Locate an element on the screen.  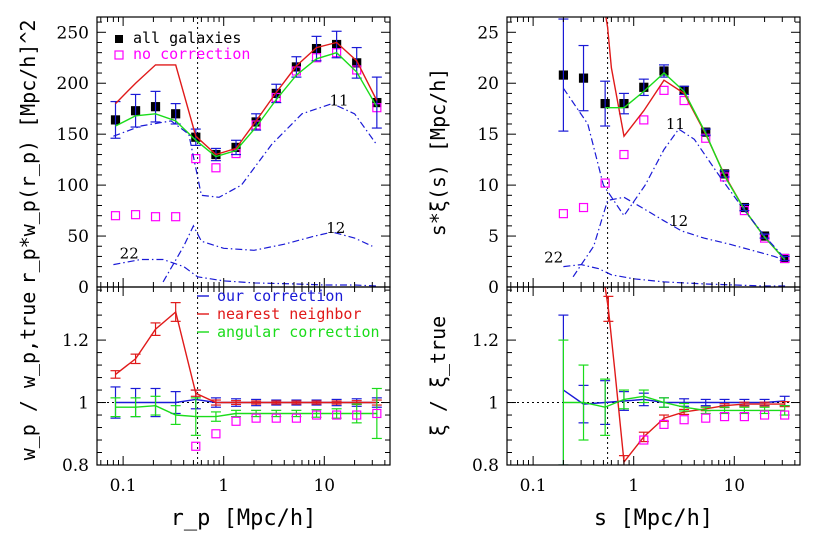
y-tick-label: 20 is located at coordinates (488, 84).